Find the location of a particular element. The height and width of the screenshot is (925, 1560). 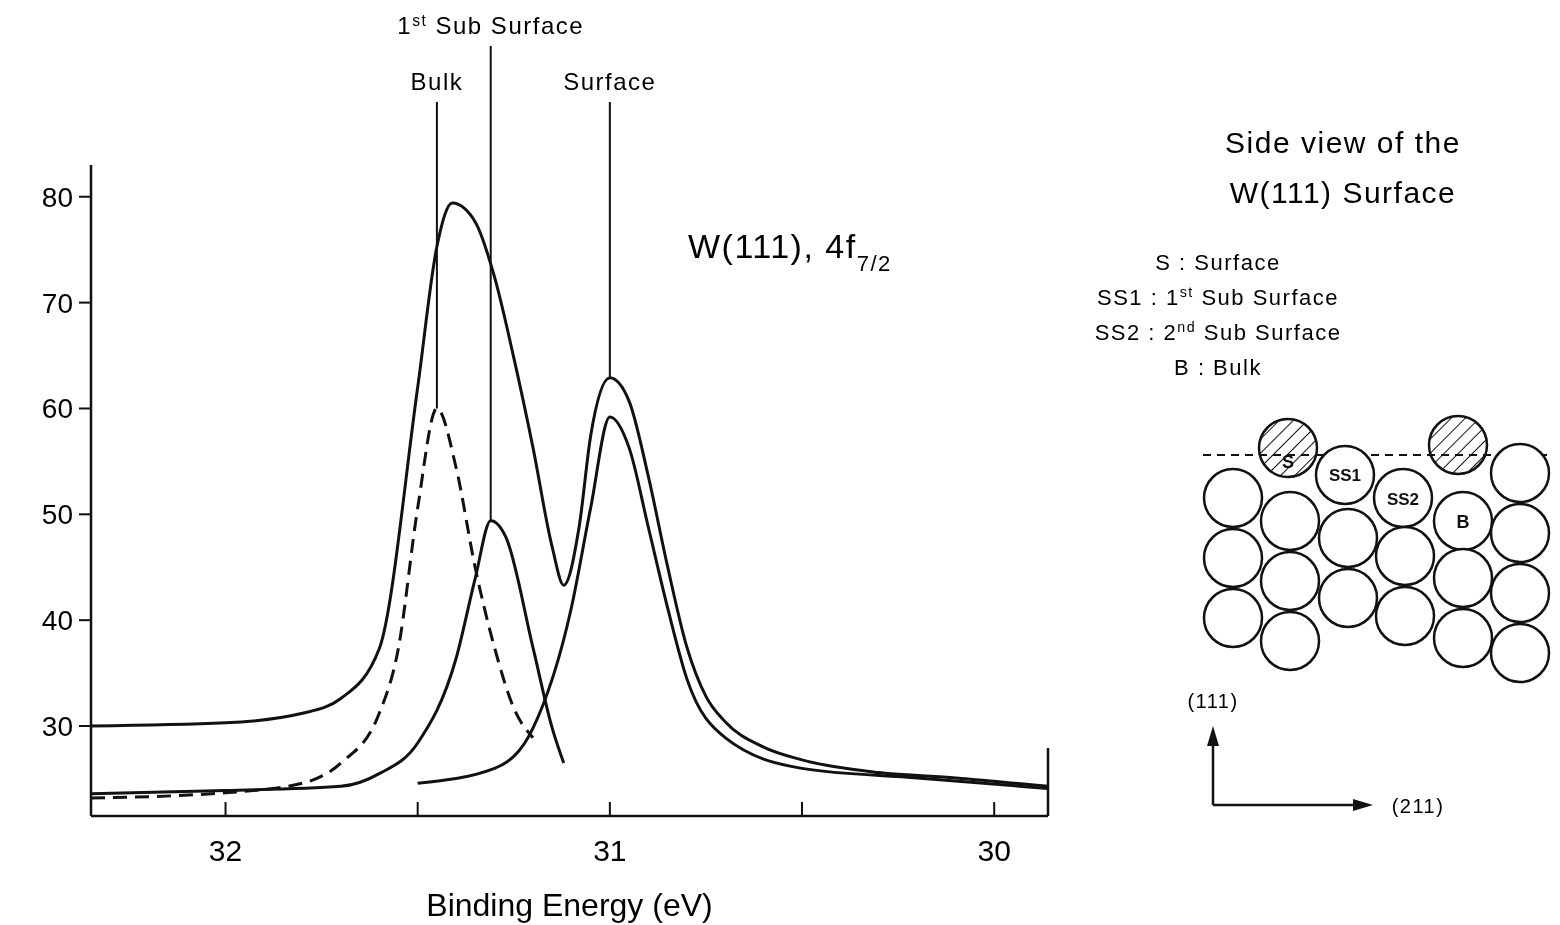

text: S : Surface is located at coordinates (1218, 262).